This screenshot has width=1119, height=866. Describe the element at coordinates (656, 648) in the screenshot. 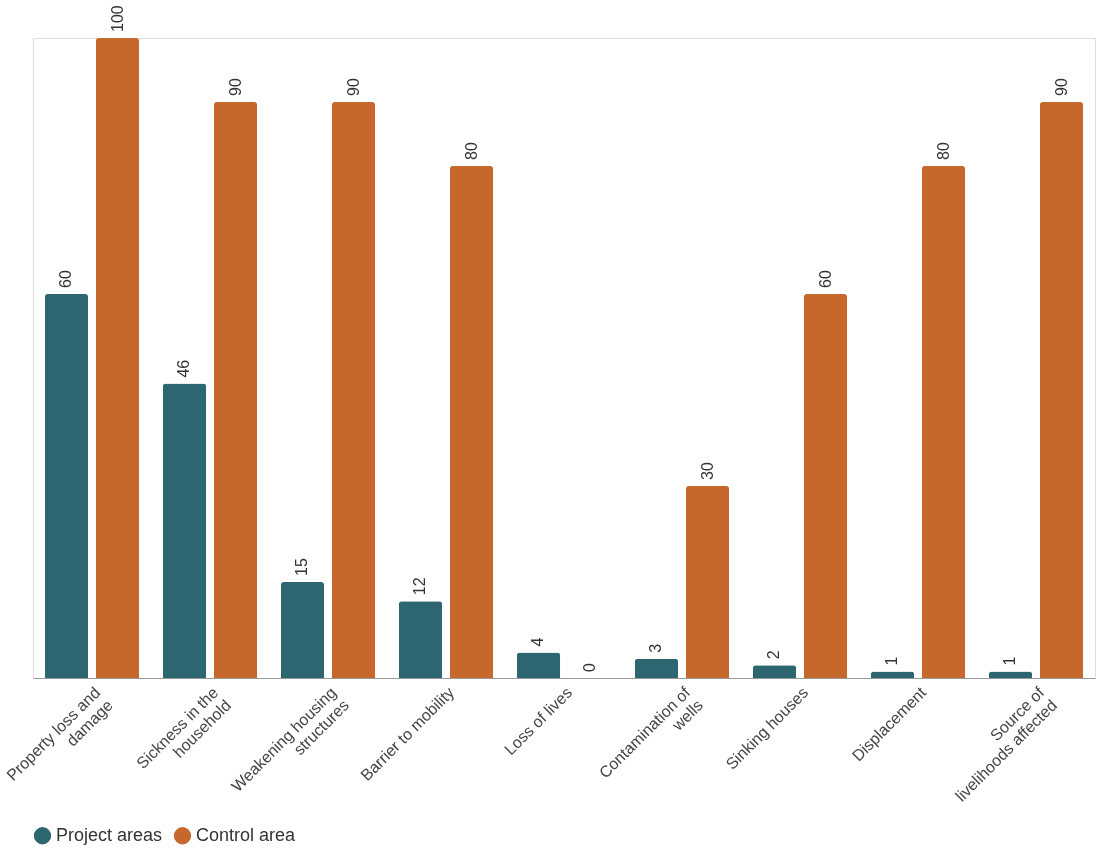

I see `data-label: 3` at that location.